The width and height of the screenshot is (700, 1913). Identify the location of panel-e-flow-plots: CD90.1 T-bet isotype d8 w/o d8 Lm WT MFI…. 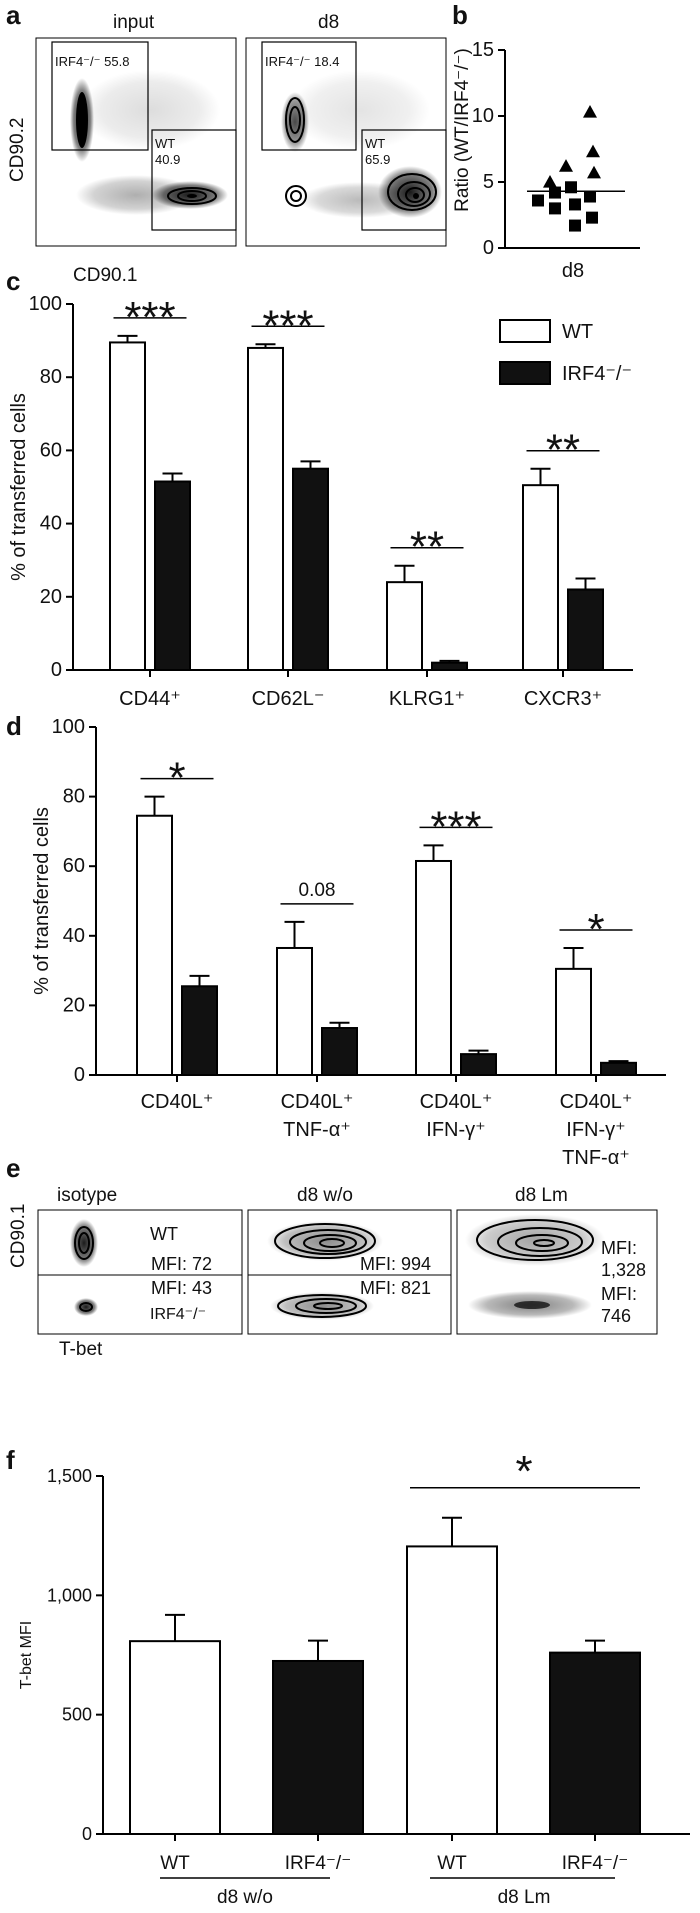
(333, 1272).